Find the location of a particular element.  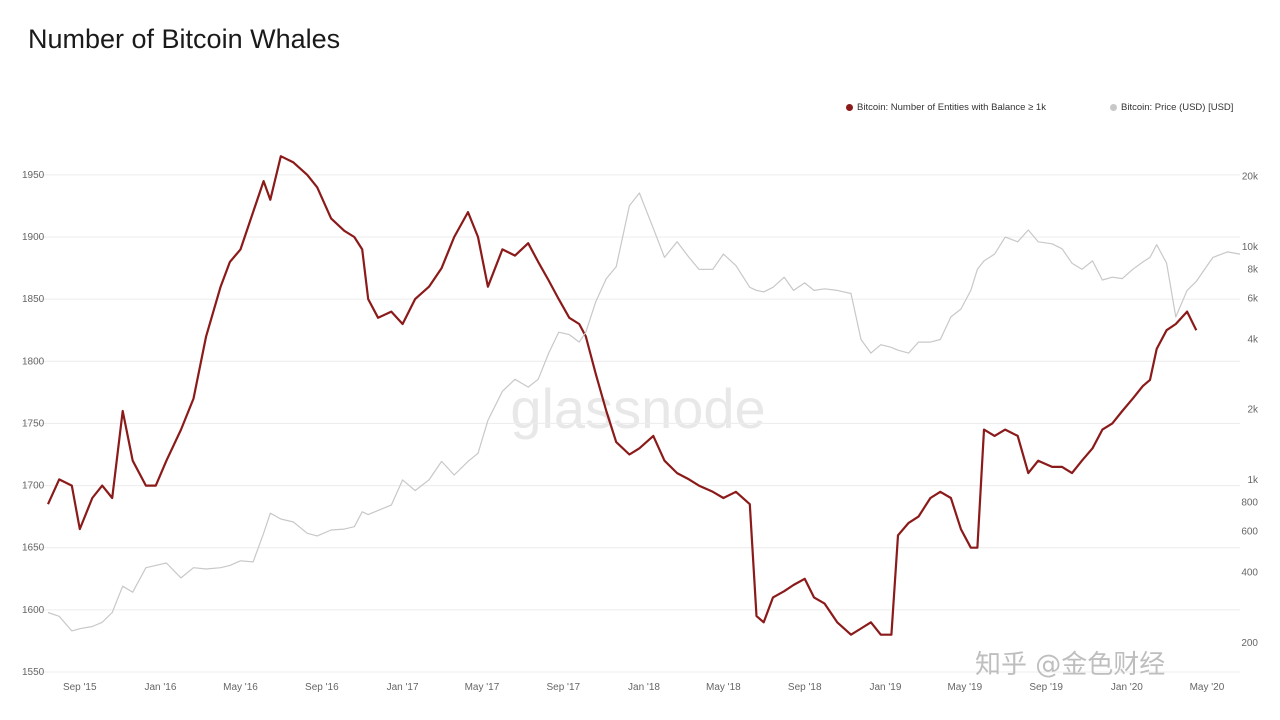

x-tick-label: Jan '18 is located at coordinates (644, 687).